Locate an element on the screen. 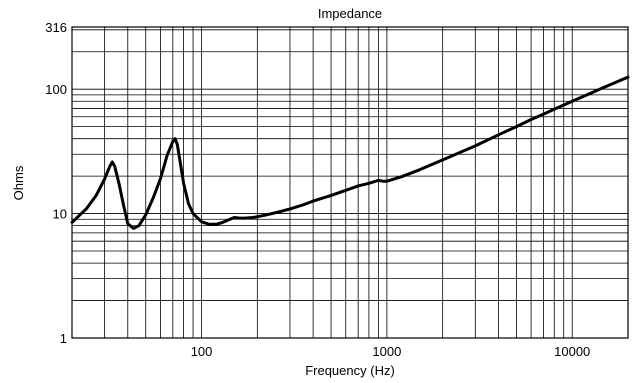 The width and height of the screenshot is (633, 383). x-tick-label: 10000 is located at coordinates (572, 351).